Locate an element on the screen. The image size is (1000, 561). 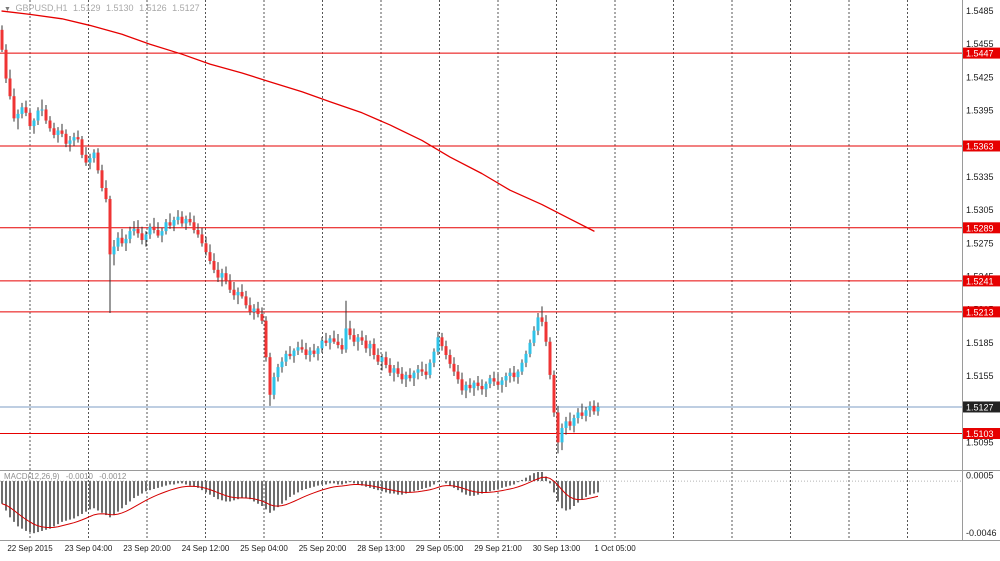
current-price-badge: 1.5127 is located at coordinates (981, 407).